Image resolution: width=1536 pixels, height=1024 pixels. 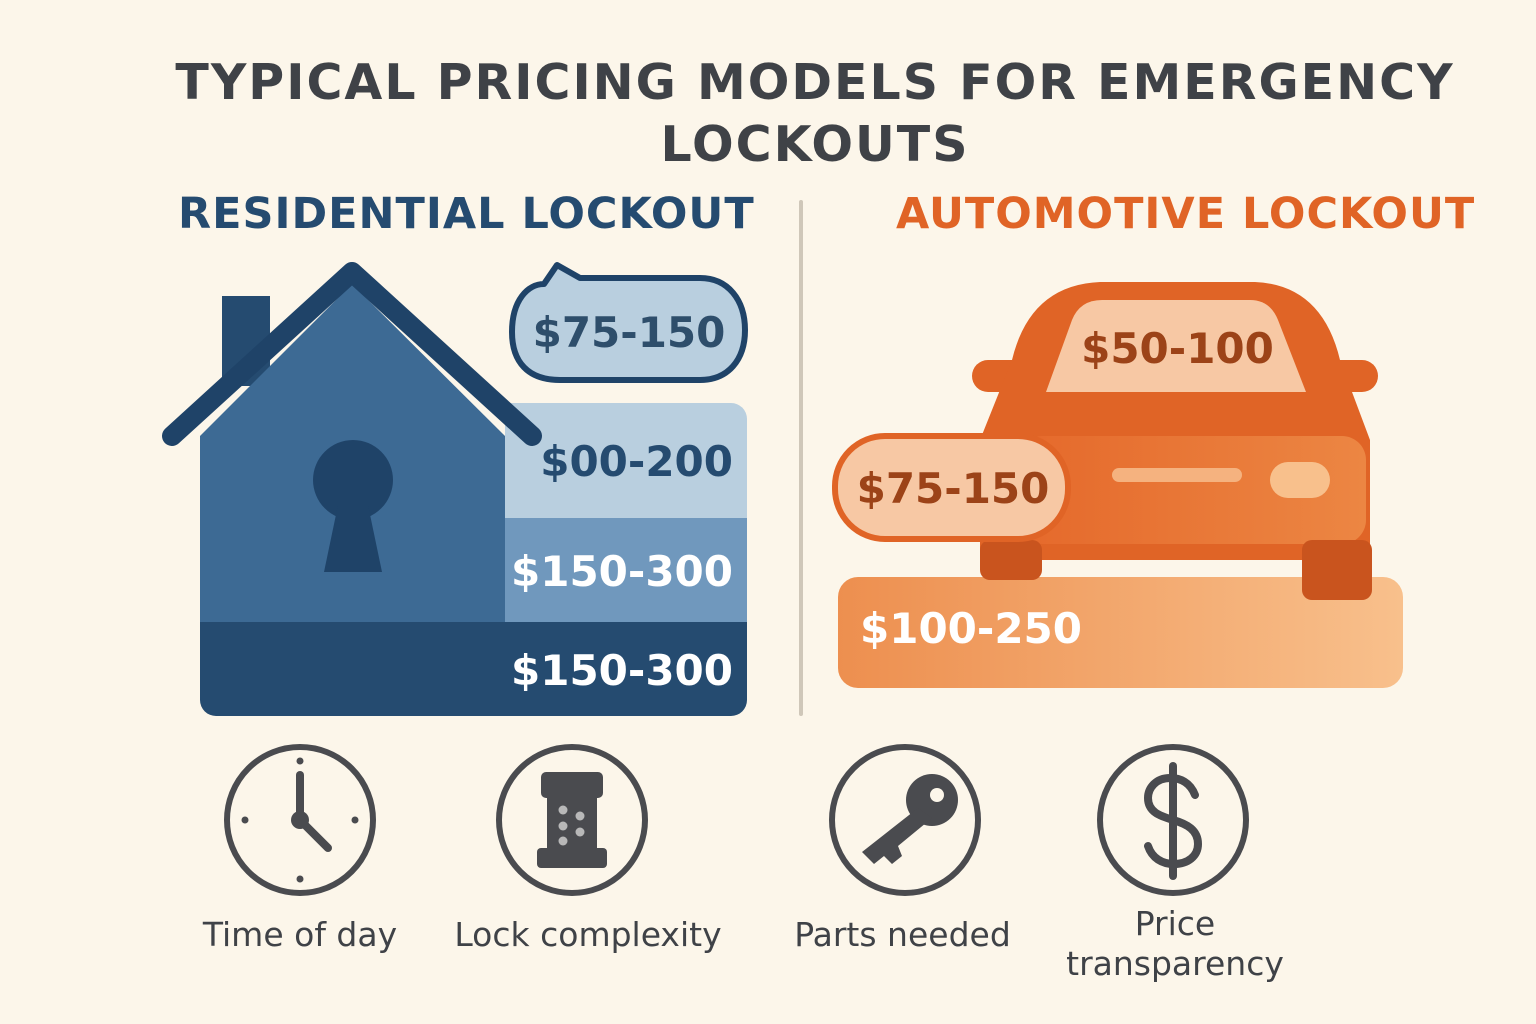 I want to click on residential-tier-2-price: $150-300, so click(x=622, y=571).